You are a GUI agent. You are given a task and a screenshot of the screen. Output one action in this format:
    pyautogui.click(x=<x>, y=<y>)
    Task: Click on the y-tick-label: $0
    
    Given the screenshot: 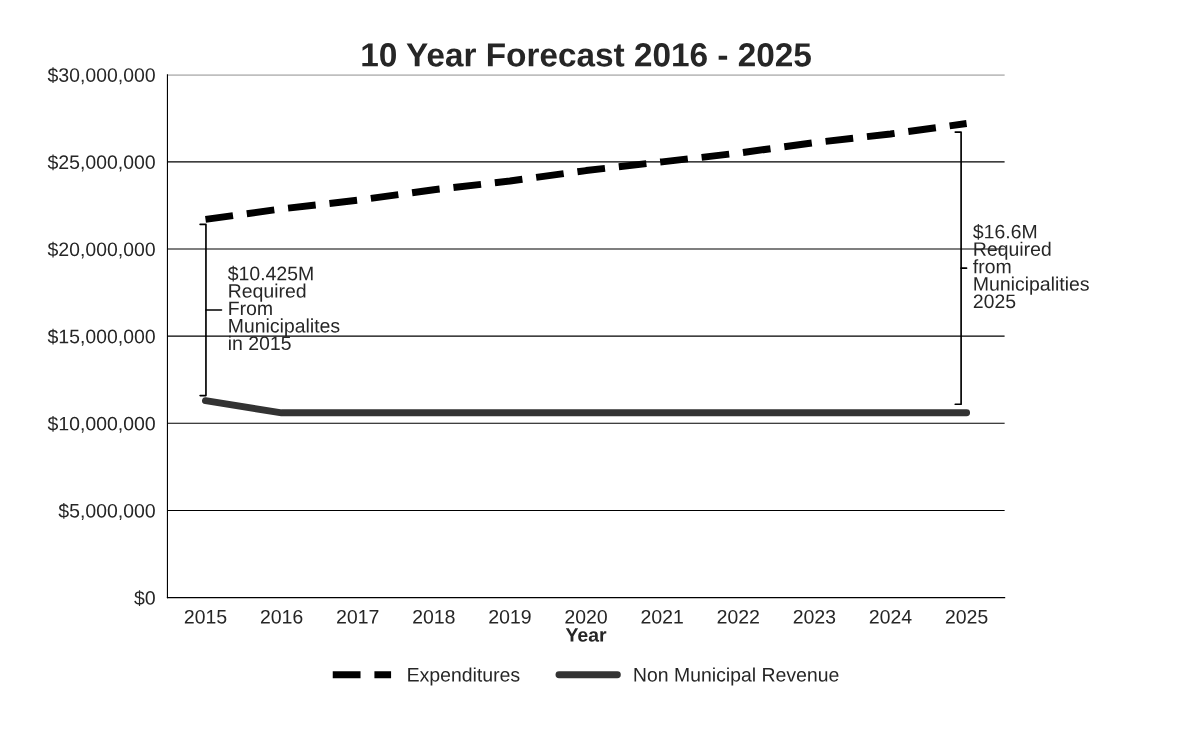 What is the action you would take?
    pyautogui.click(x=144, y=598)
    